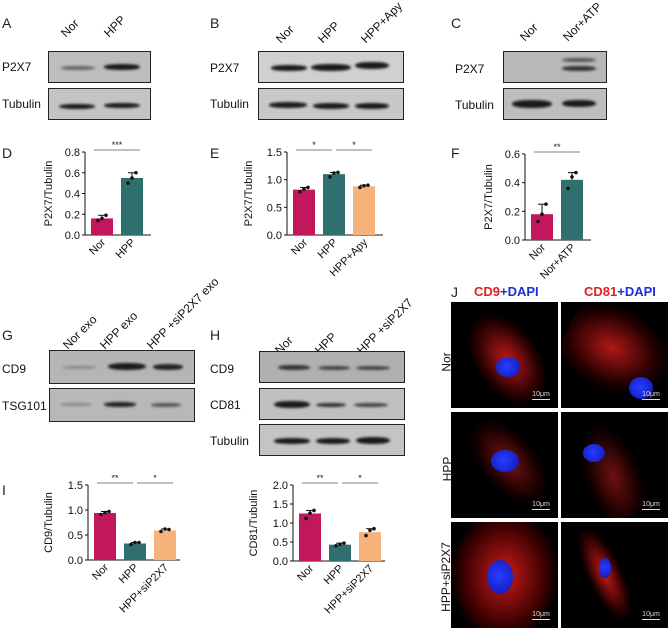 The image size is (669, 637). Describe the element at coordinates (455, 153) in the screenshot. I see `panel-label: F` at that location.